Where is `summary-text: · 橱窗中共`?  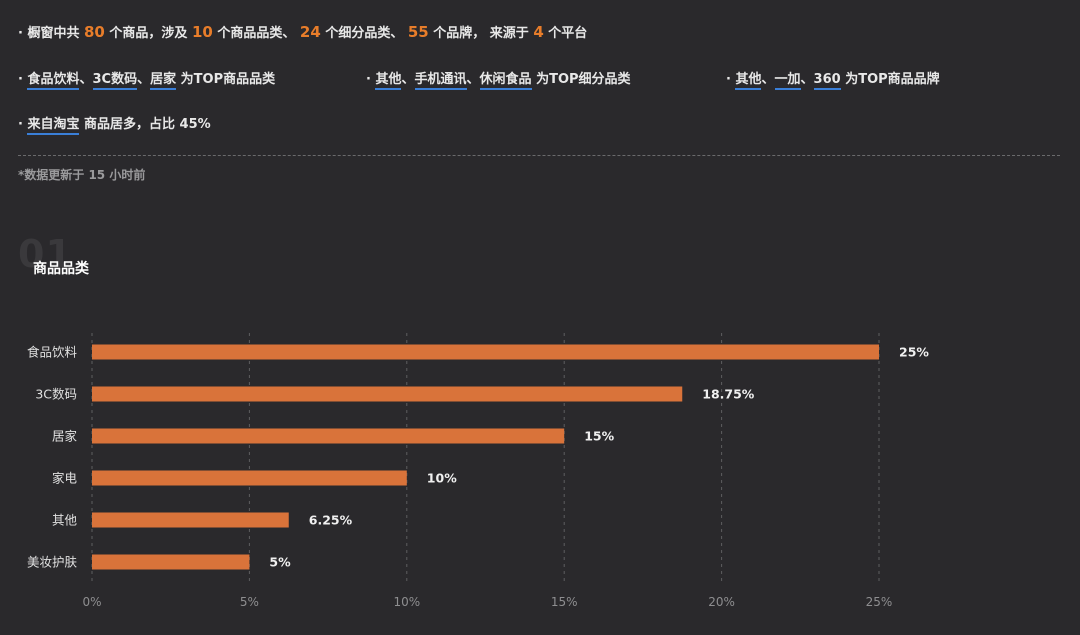 summary-text: · 橱窗中共 is located at coordinates (49, 33).